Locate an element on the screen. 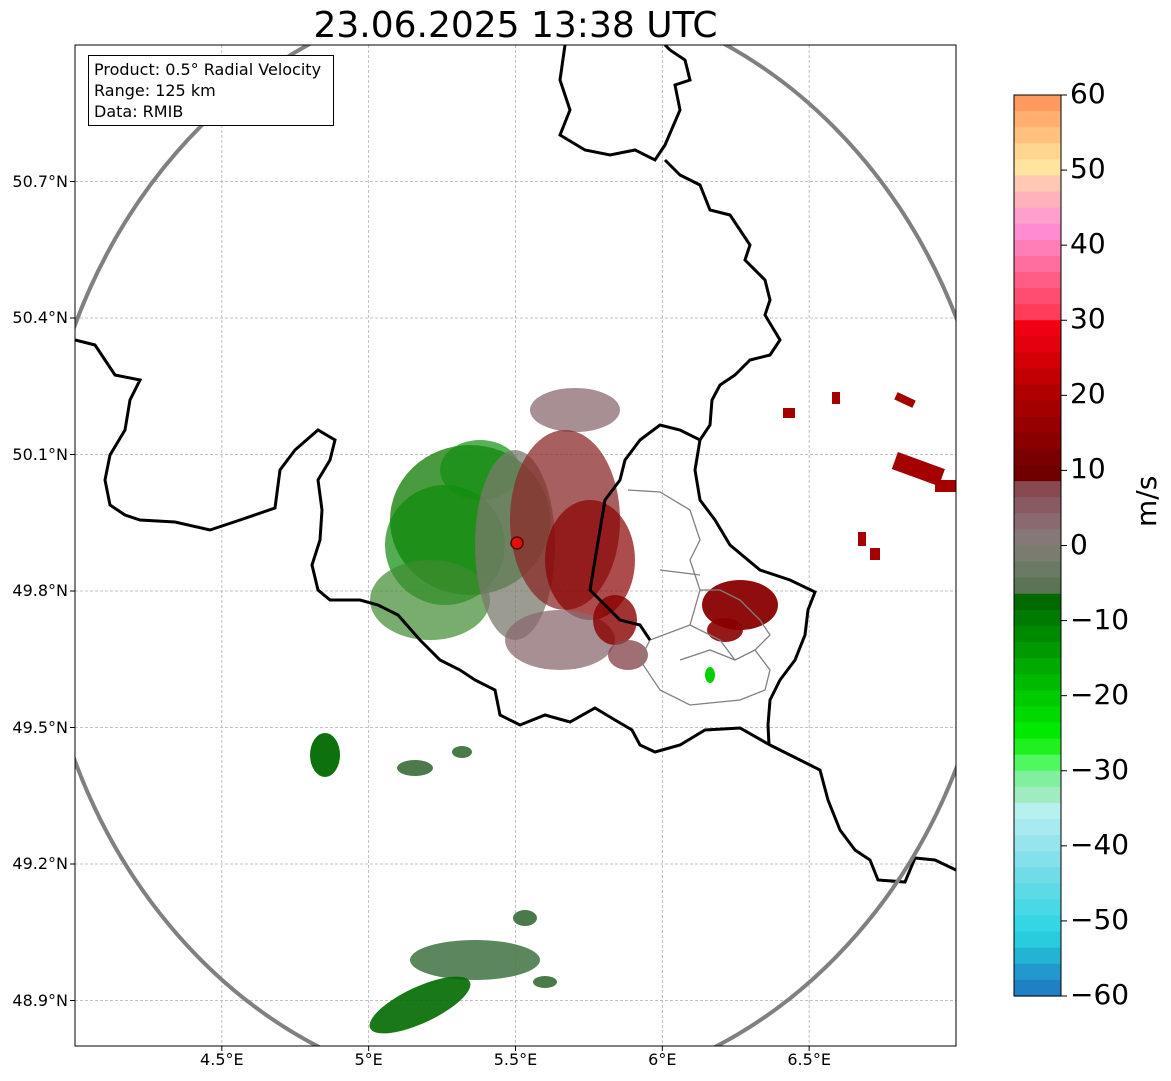  y-tick-label: 49.5°N is located at coordinates (40, 727).